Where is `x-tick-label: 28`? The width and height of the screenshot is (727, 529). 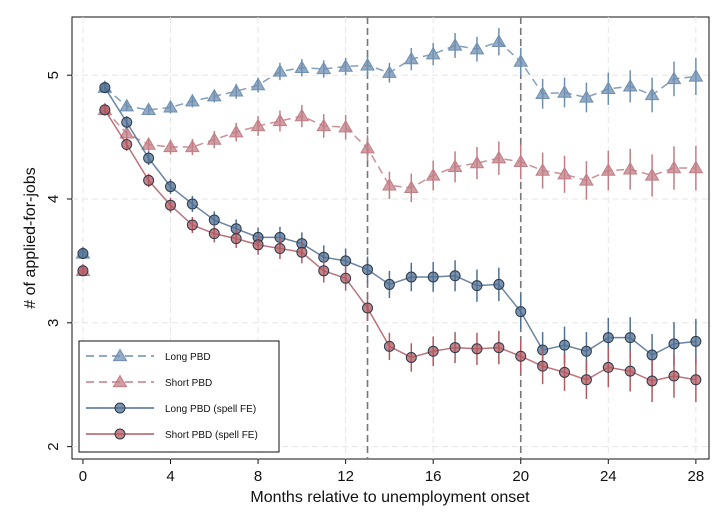
x-tick-label: 28 is located at coordinates (696, 476).